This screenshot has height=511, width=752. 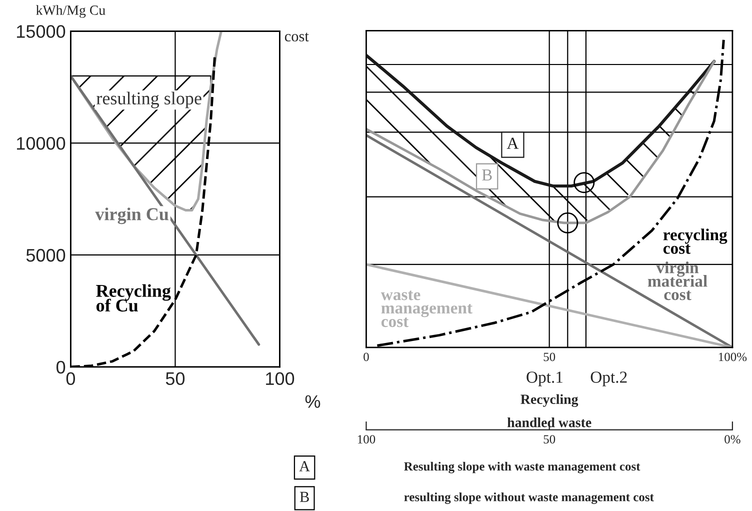 What do you see at coordinates (732, 439) in the screenshot?
I see `x2-tick-label: 0%` at bounding box center [732, 439].